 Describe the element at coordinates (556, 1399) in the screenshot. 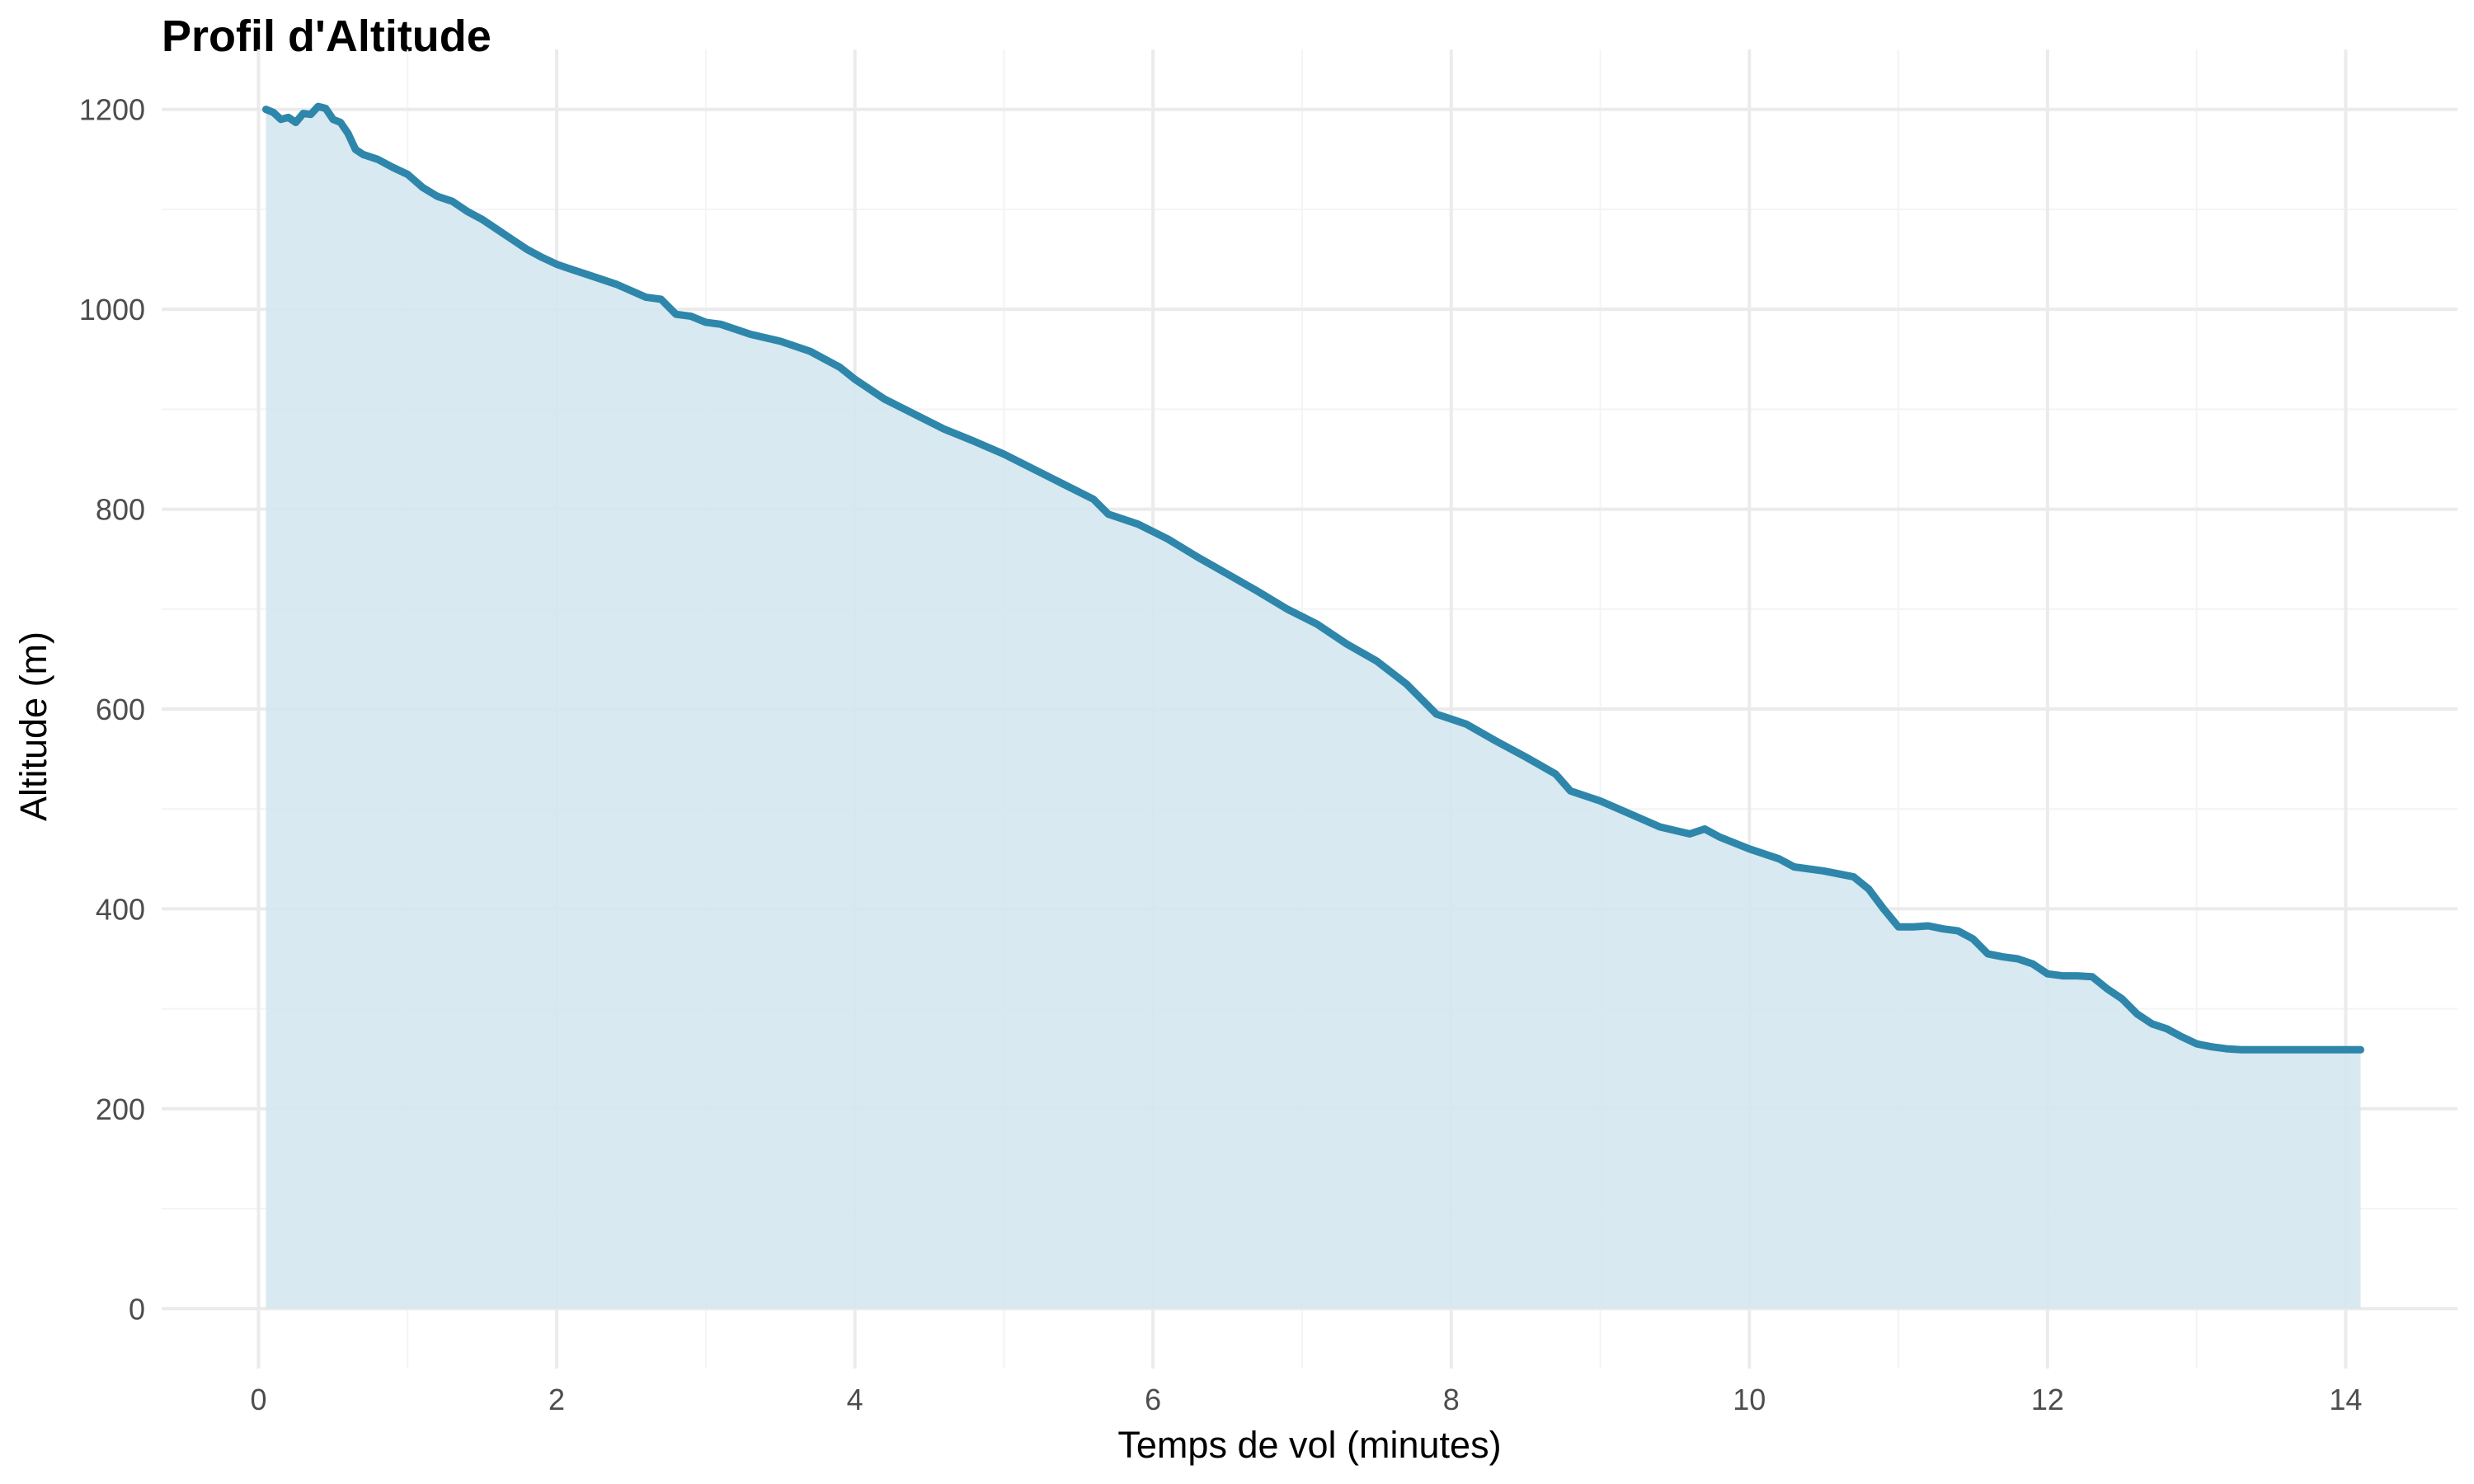

I see `x-tick-label: 2` at that location.